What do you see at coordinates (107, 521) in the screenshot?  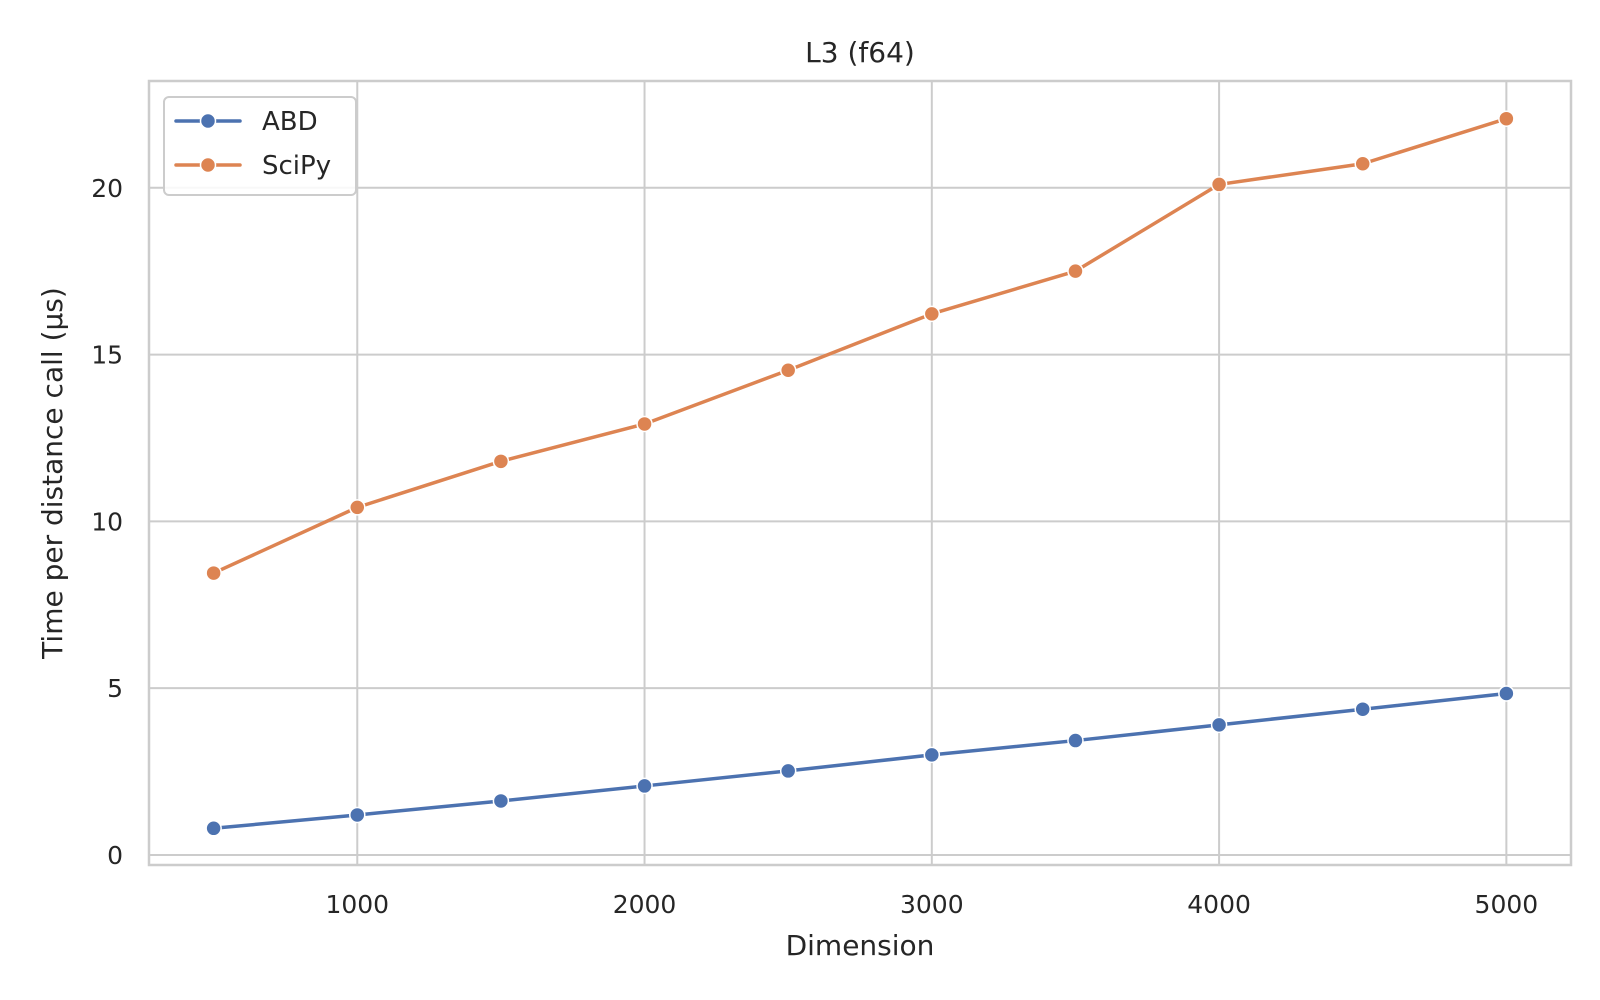 I see `y-tick-label: 10` at bounding box center [107, 521].